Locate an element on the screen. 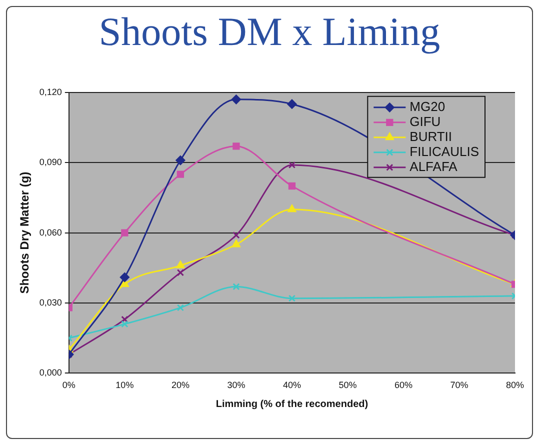 The height and width of the screenshot is (445, 539). x-tick-label: 10% is located at coordinates (125, 385).